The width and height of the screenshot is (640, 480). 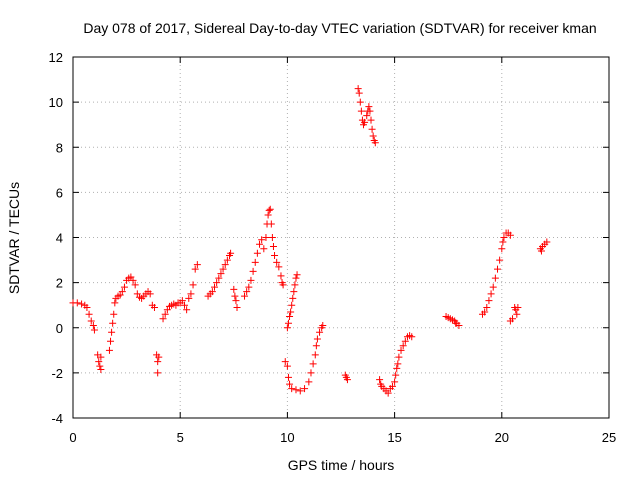 I want to click on x-tick-label: 15, so click(x=394, y=437).